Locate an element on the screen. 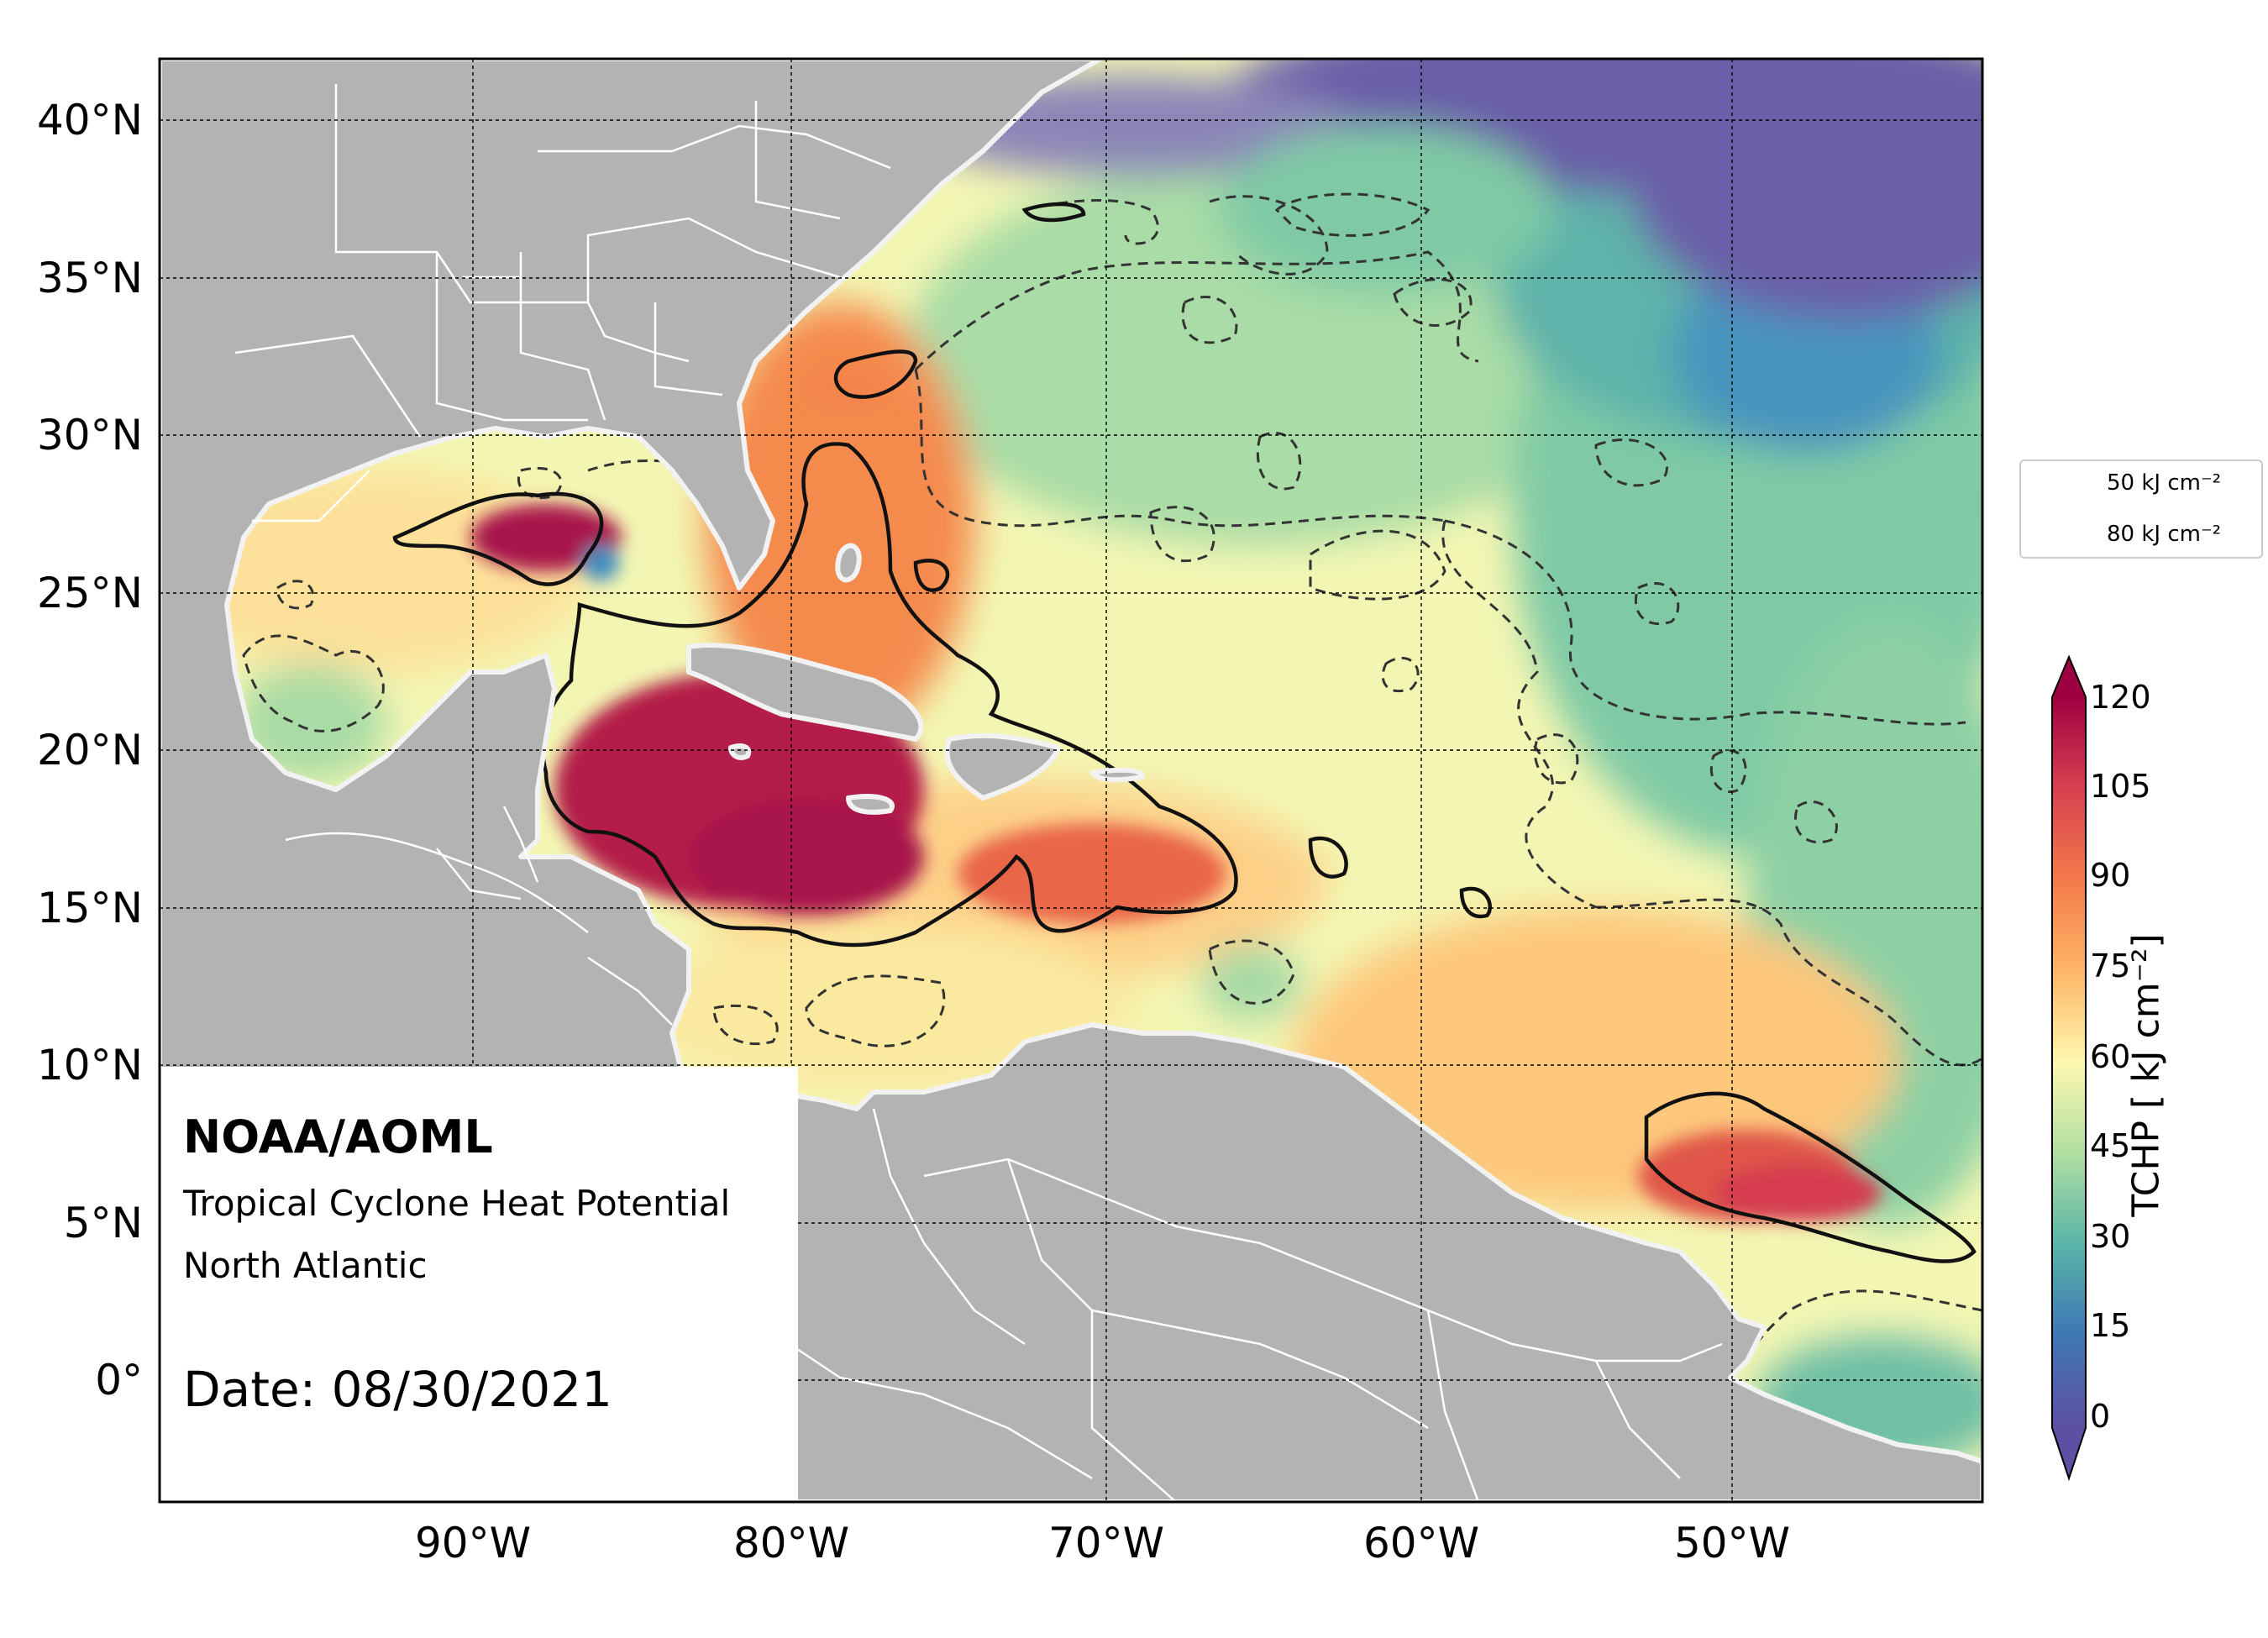 This screenshot has width=2268, height=1638. info-box-bg is located at coordinates (479, 1284).